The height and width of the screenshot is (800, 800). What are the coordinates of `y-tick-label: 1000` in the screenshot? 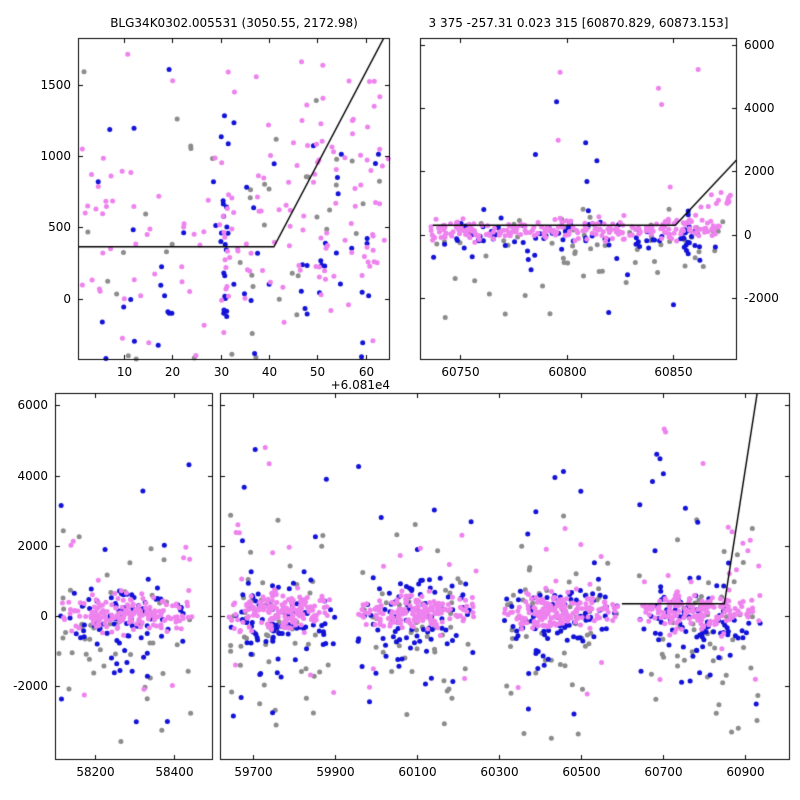 It's located at (55, 156).